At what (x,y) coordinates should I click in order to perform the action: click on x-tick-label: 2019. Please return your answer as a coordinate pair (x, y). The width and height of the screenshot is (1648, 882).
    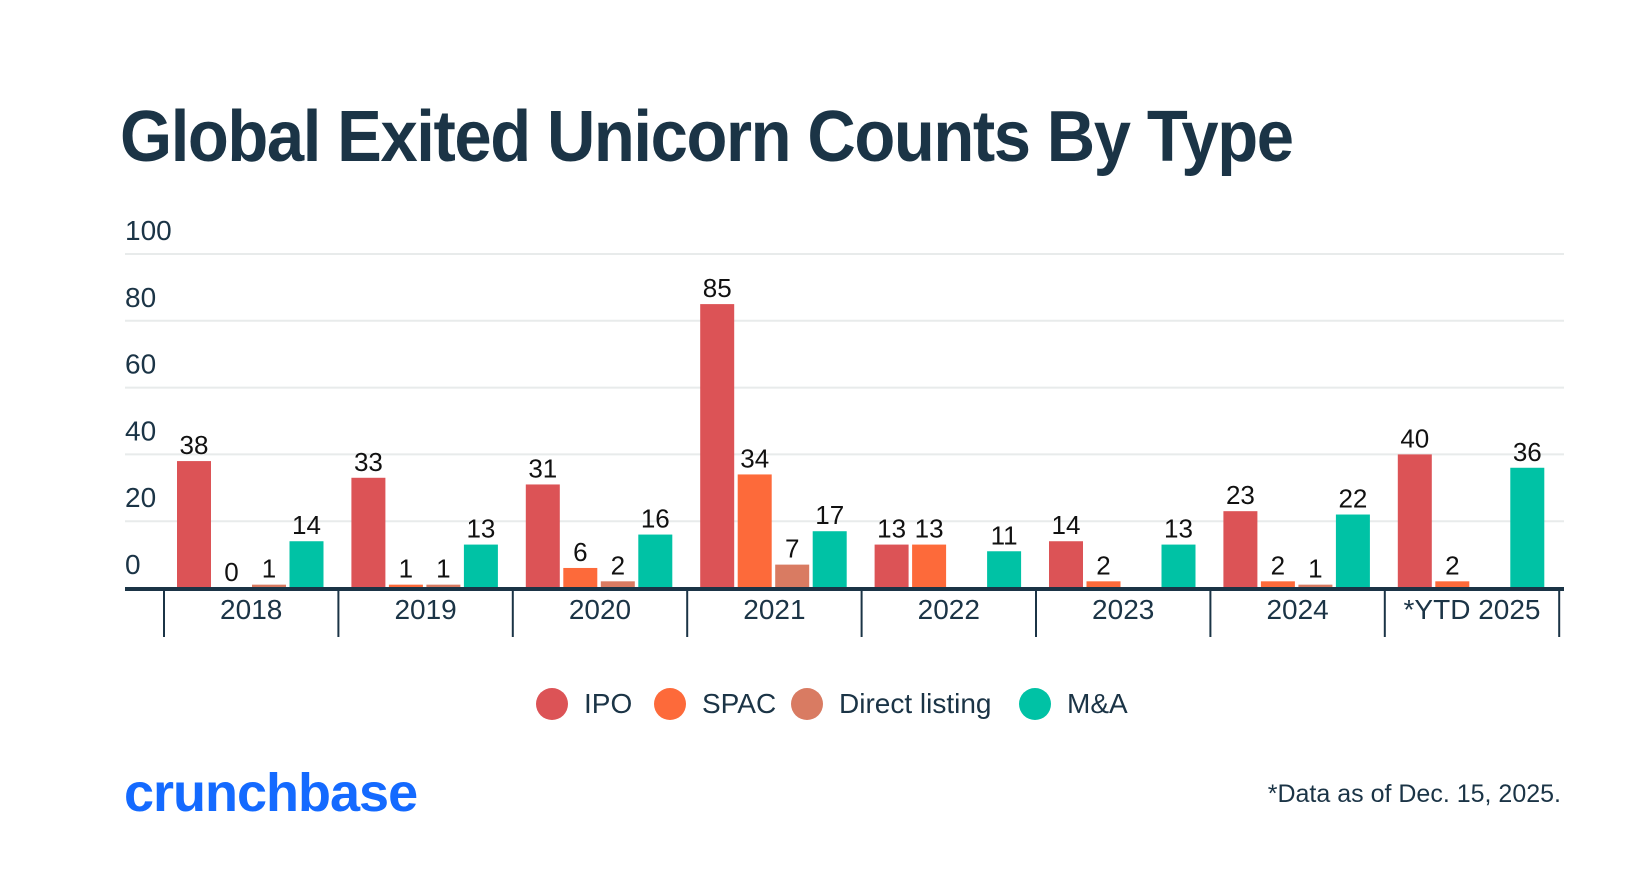
    Looking at the image, I should click on (425, 609).